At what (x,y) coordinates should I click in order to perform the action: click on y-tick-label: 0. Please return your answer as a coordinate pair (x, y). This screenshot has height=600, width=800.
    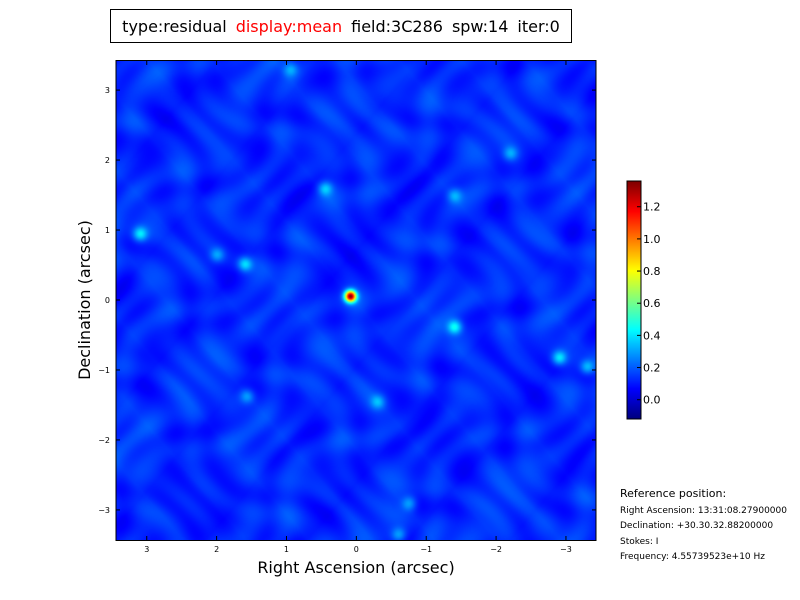
    Looking at the image, I should click on (107, 300).